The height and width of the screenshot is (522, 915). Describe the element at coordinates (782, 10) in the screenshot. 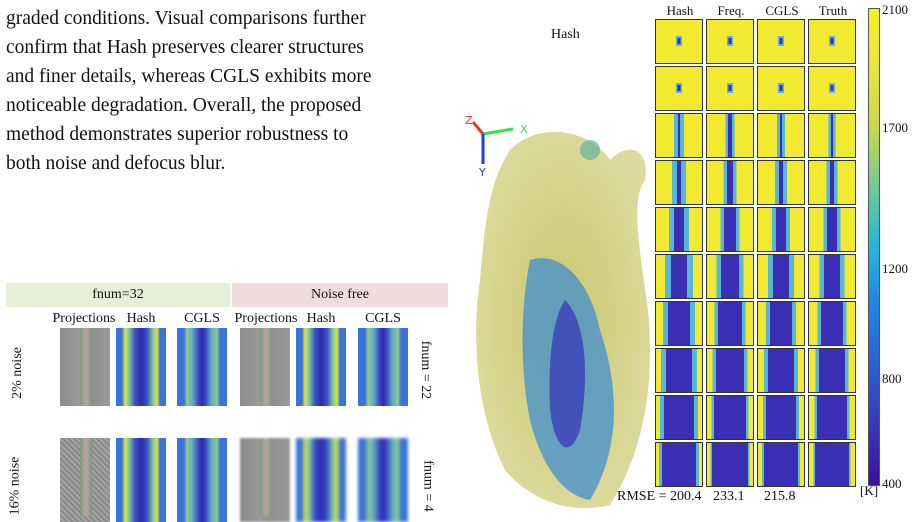

I see `slice-column-header: CGLS` at that location.